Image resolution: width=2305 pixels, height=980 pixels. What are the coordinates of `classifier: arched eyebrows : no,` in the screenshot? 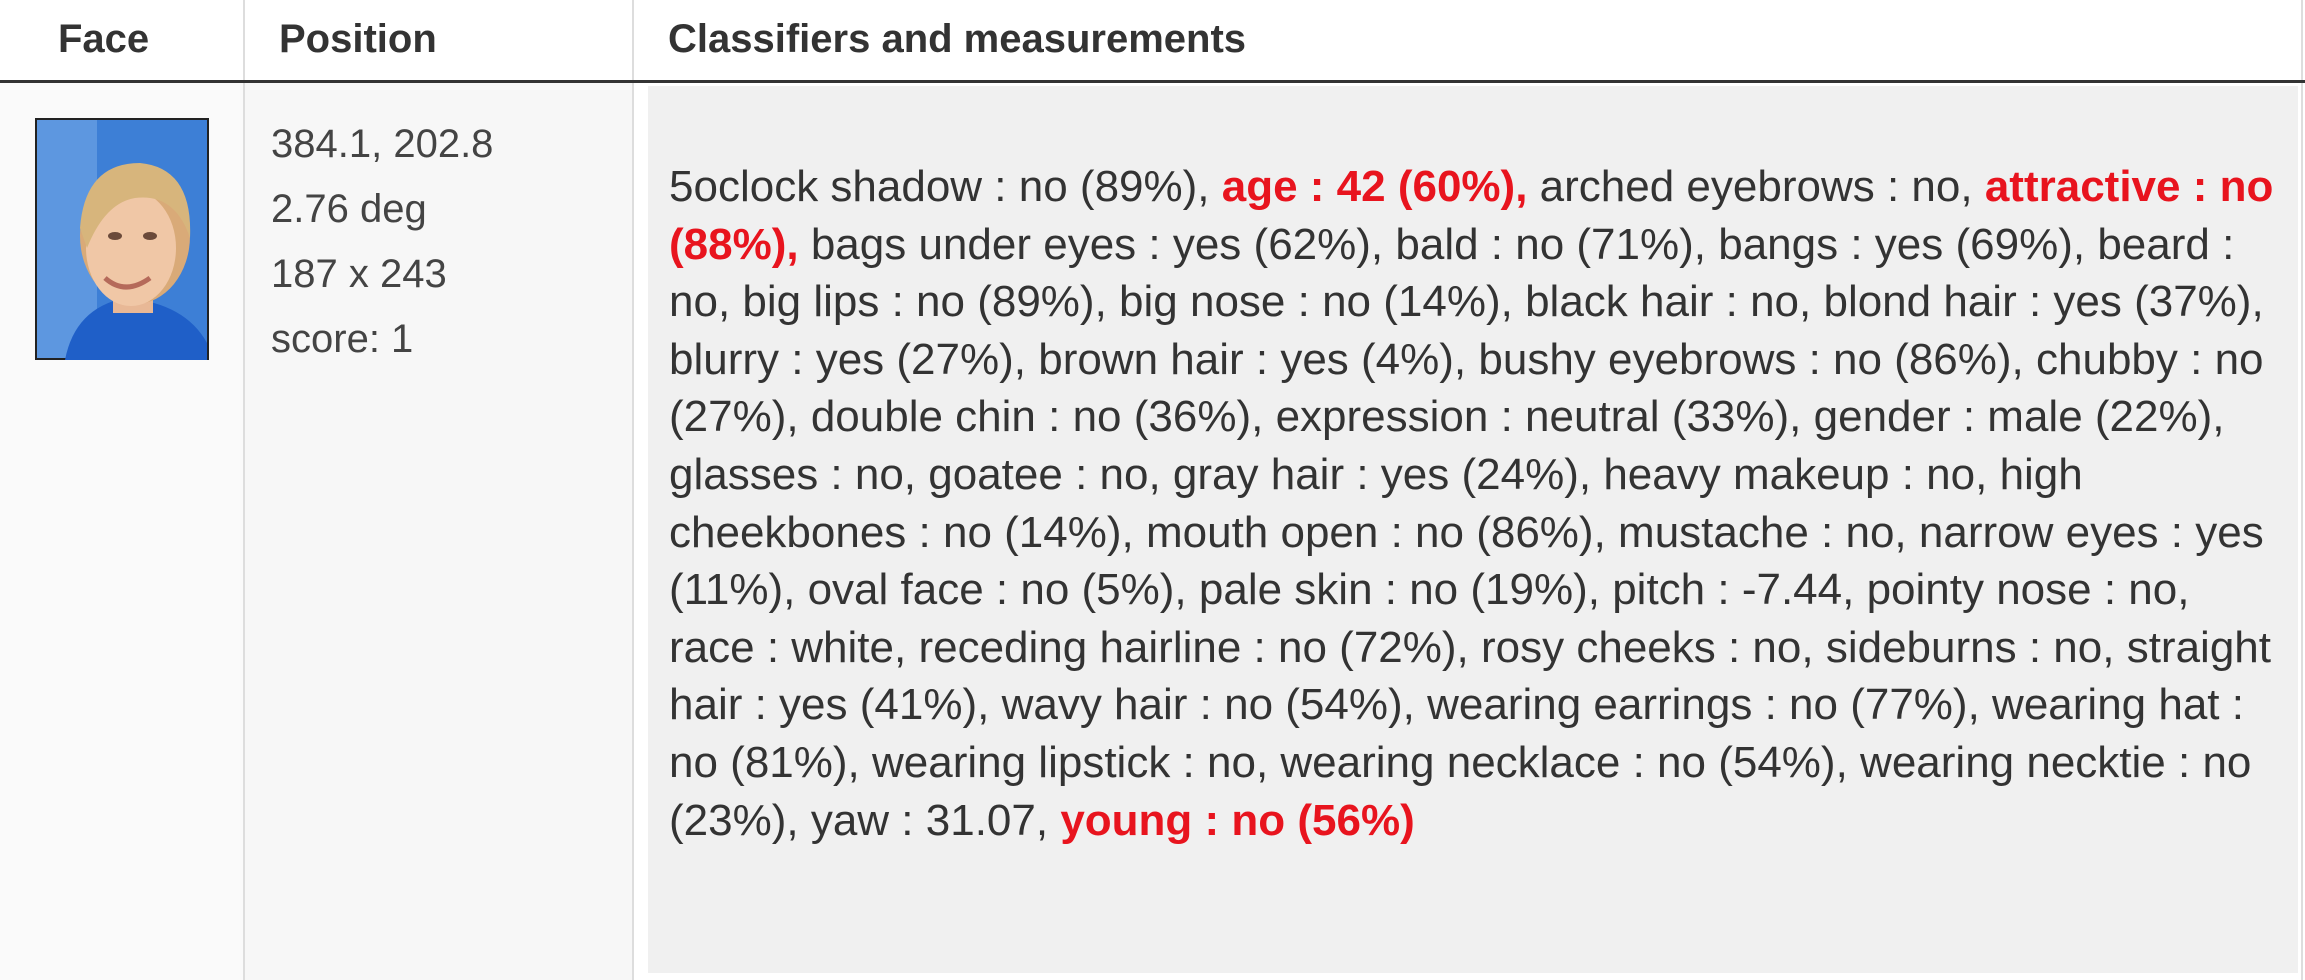 It's located at (1756, 186).